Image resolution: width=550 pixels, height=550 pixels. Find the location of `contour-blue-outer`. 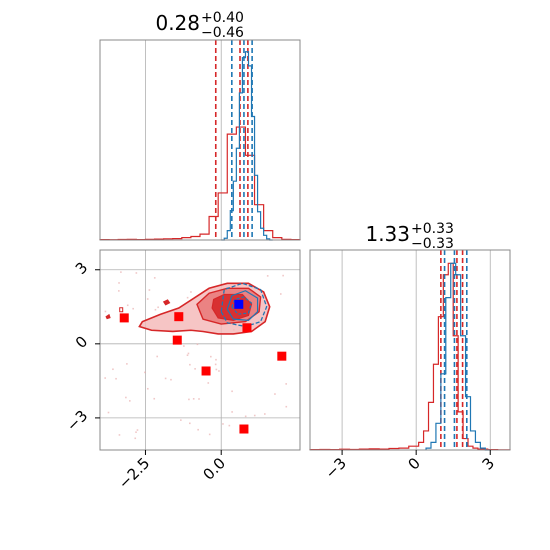

contour-blue-outer is located at coordinates (244, 305).